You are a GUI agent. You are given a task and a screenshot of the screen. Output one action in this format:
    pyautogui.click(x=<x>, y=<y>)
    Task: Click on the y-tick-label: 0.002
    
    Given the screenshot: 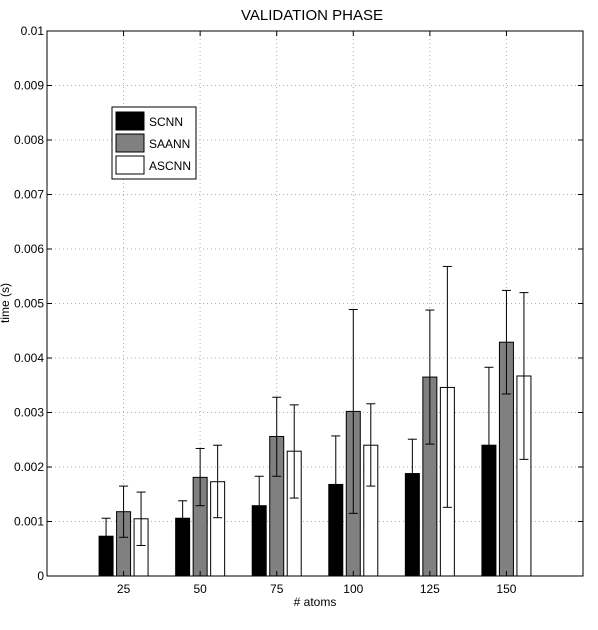 What is the action you would take?
    pyautogui.click(x=29, y=467)
    